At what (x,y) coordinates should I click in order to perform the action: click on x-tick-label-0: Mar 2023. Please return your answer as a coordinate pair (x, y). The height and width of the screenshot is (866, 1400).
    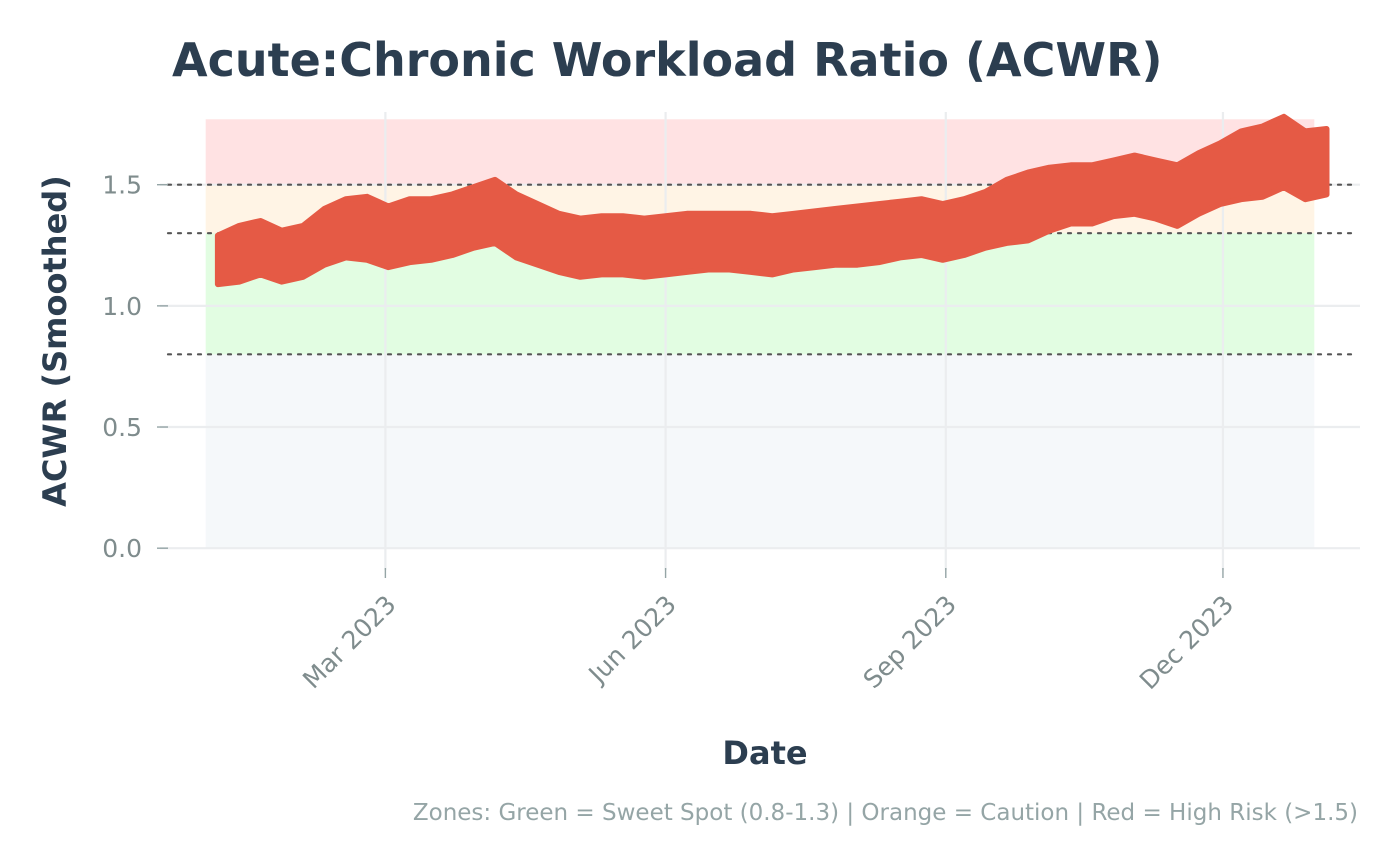
    Looking at the image, I should click on (349, 642).